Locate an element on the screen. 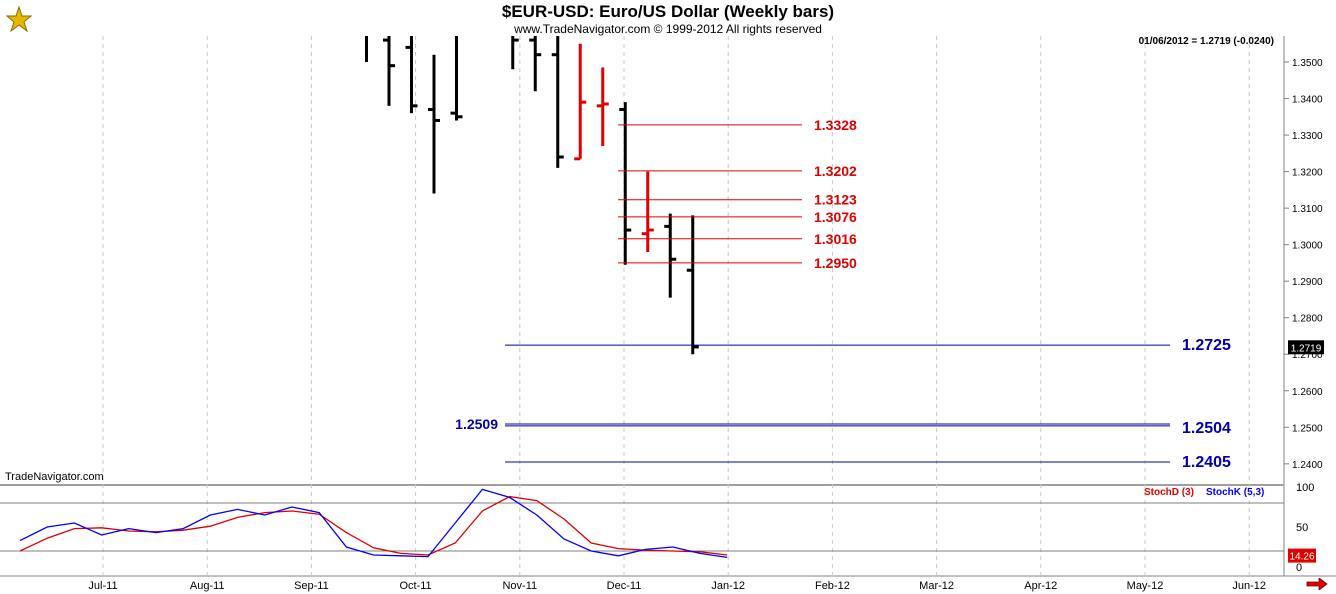 The height and width of the screenshot is (594, 1336). level-label: 1.2504 is located at coordinates (1206, 428).